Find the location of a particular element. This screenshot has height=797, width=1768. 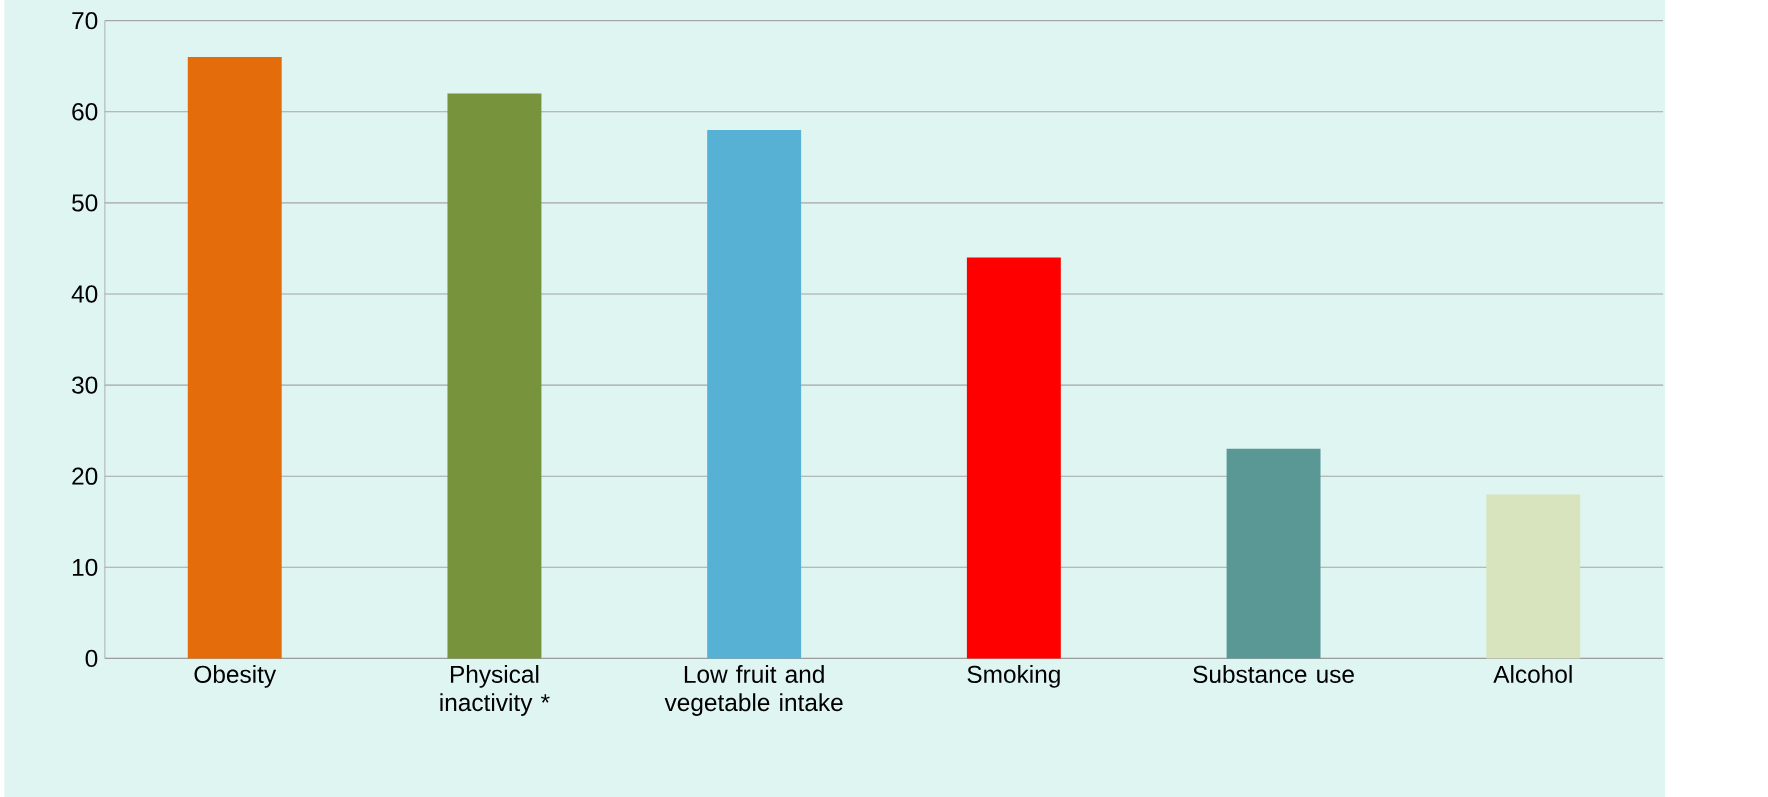

y-tick-label: 50 is located at coordinates (85, 203).